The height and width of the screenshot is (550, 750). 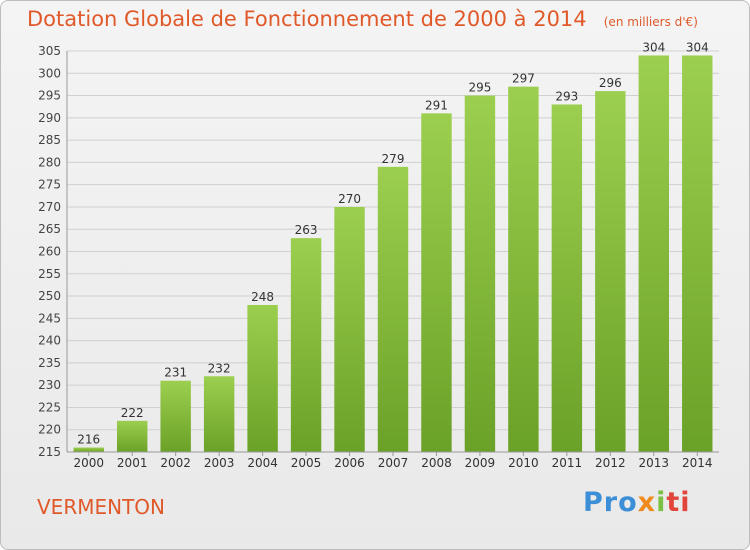 I want to click on commune-name: VERMENTON, so click(x=101, y=507).